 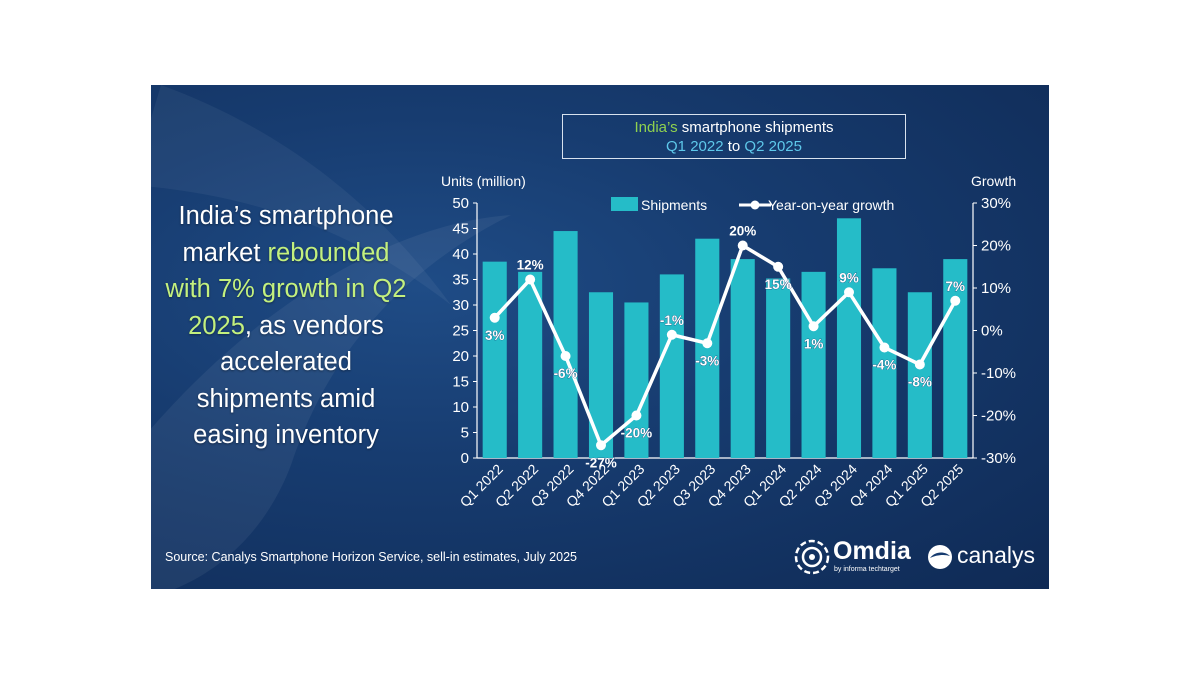 What do you see at coordinates (831, 205) in the screenshot?
I see `legend-label-growth: Year-on-year growth` at bounding box center [831, 205].